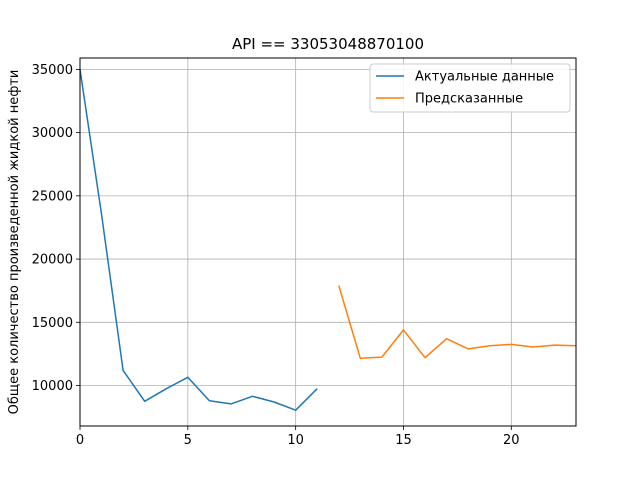 This screenshot has height=480, width=640. What do you see at coordinates (52, 260) in the screenshot?
I see `y-tick-label: 20000` at bounding box center [52, 260].